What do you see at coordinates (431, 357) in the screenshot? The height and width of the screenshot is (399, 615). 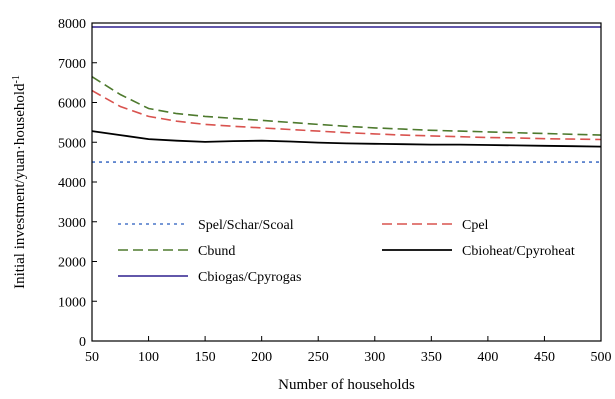 I see `x-tick-label: 350` at bounding box center [431, 357].